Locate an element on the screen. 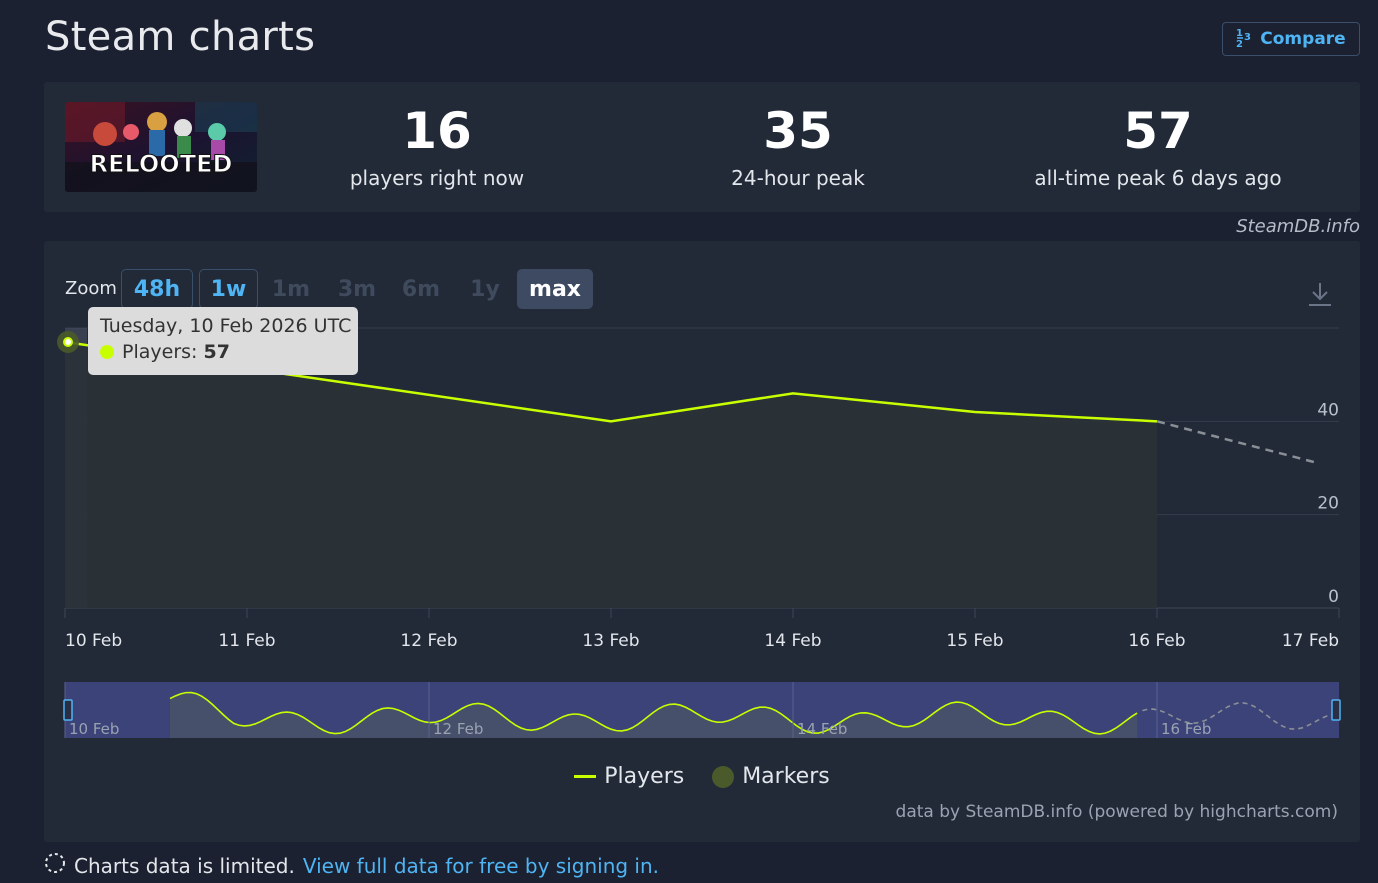 This screenshot has height=883, width=1378. legend-markers: Markers is located at coordinates (771, 776).